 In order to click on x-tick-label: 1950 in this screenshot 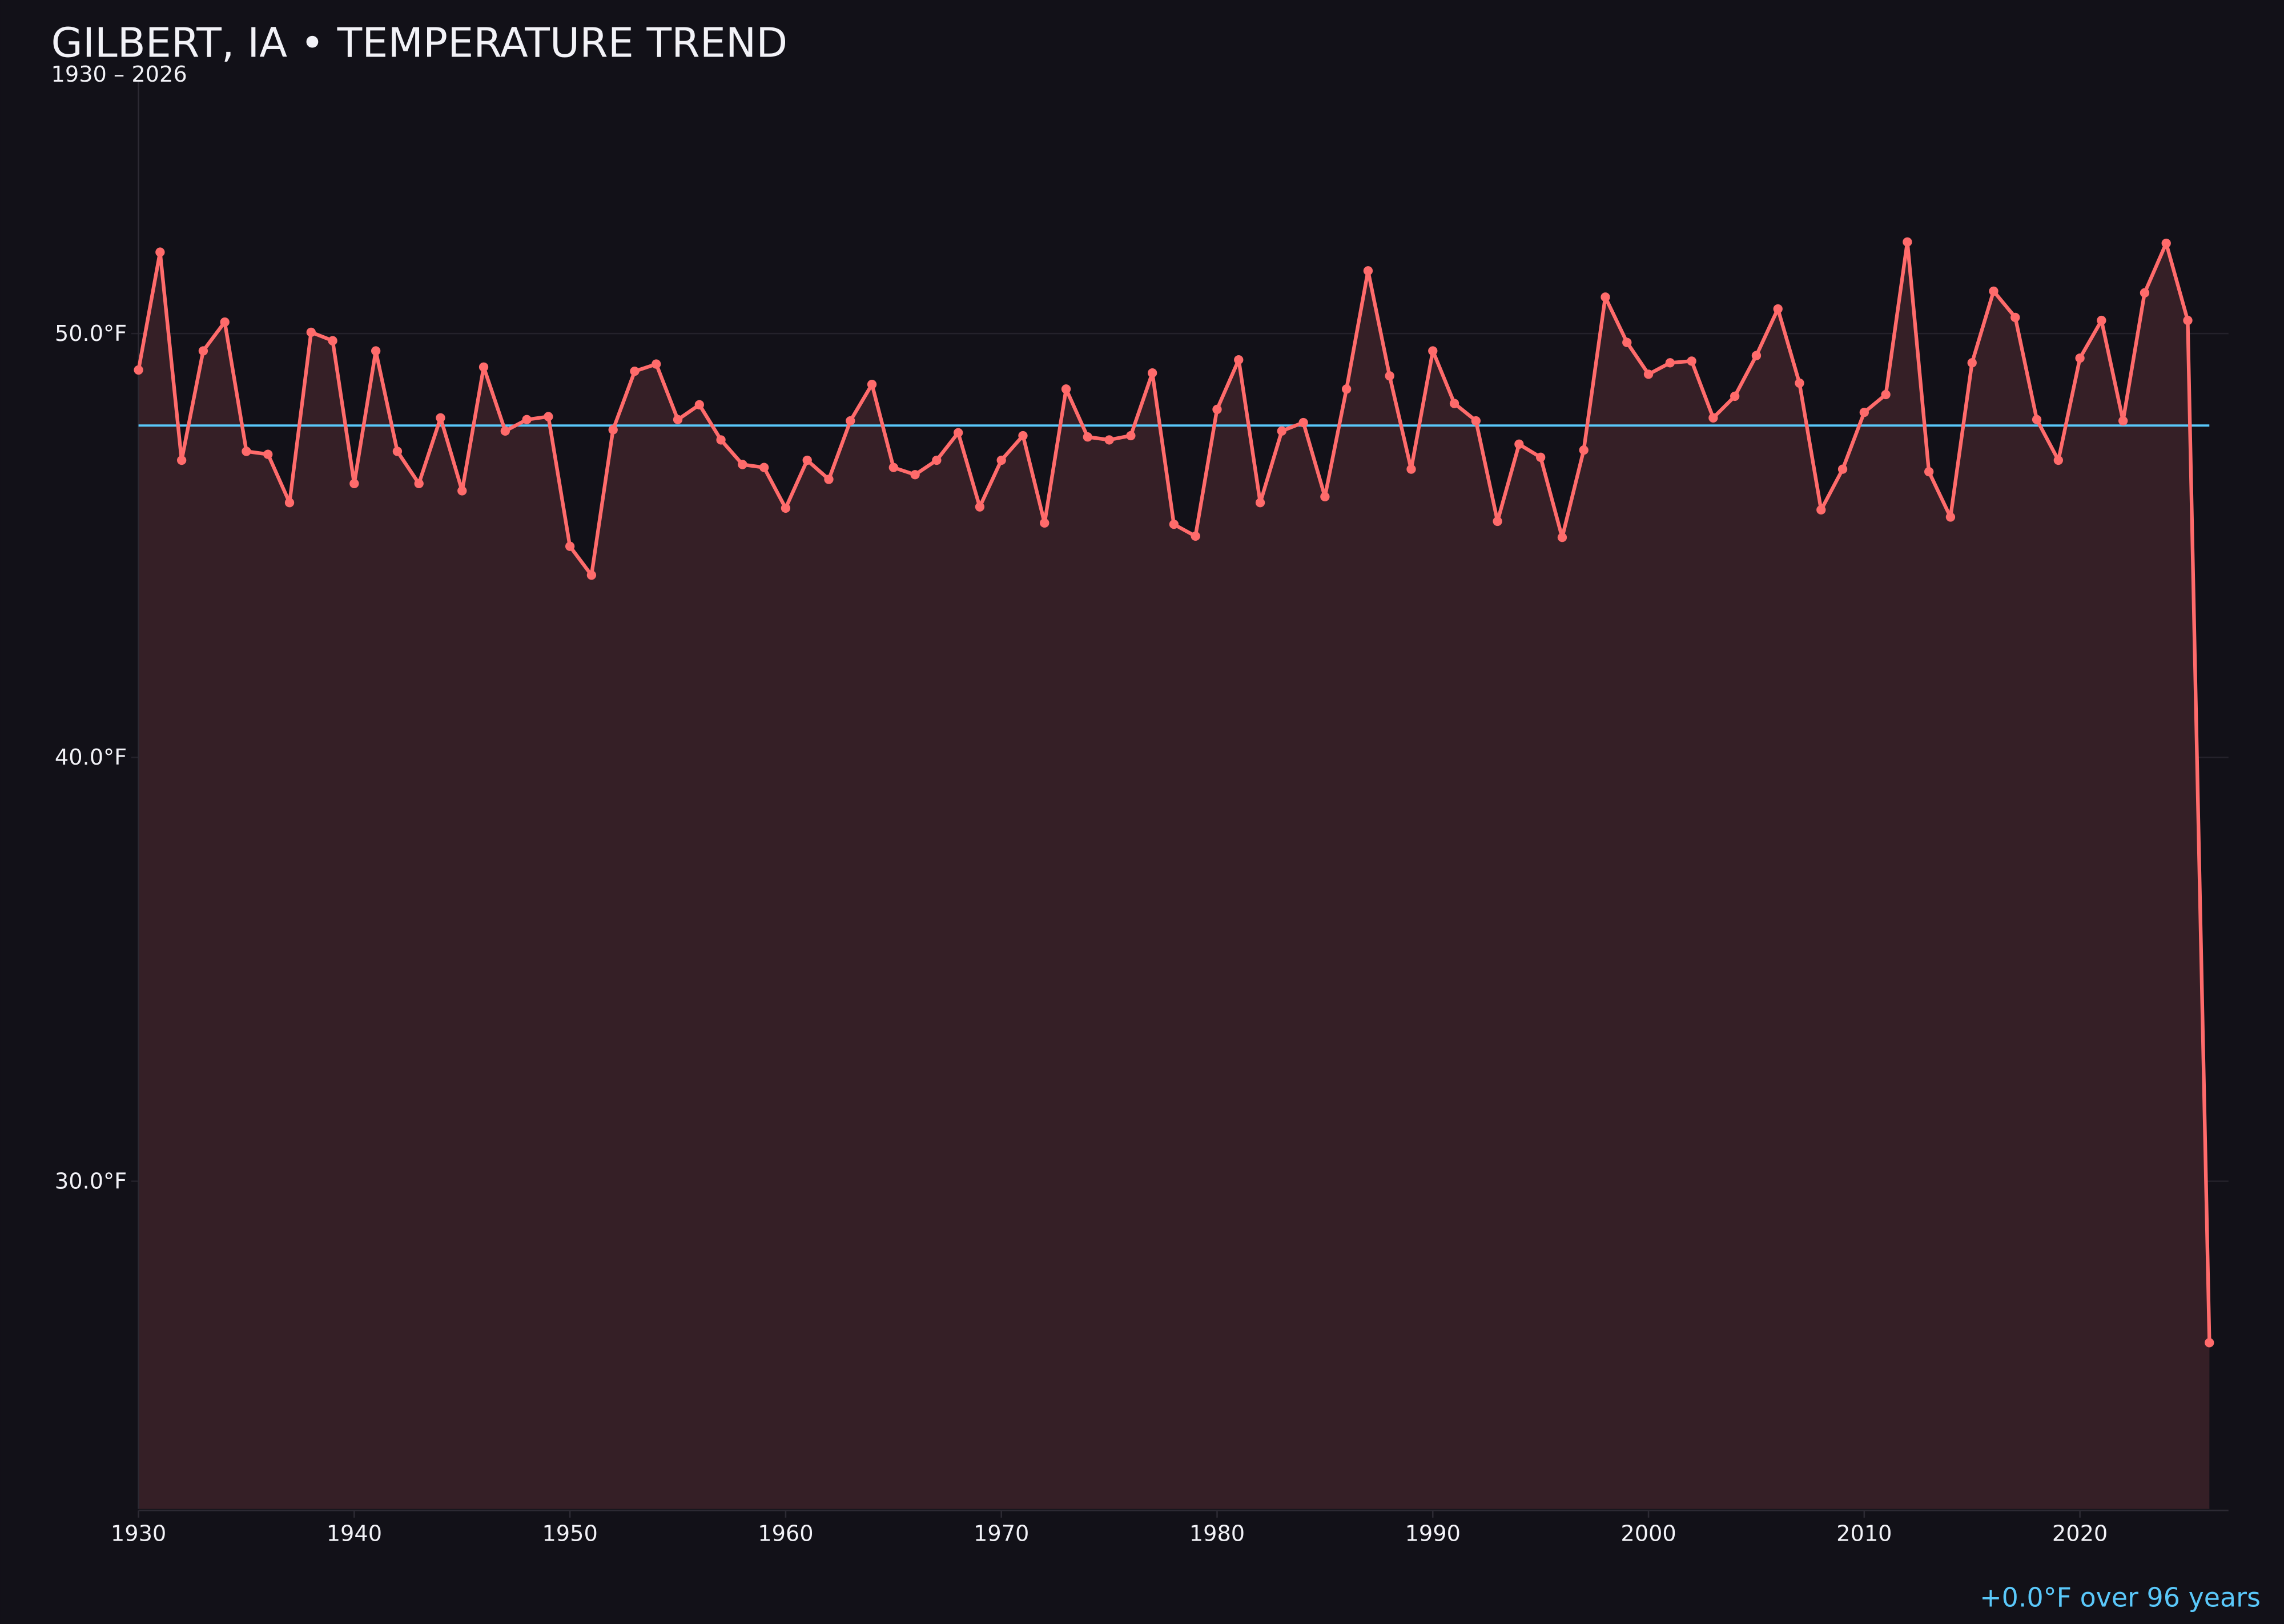, I will do `click(569, 1534)`.